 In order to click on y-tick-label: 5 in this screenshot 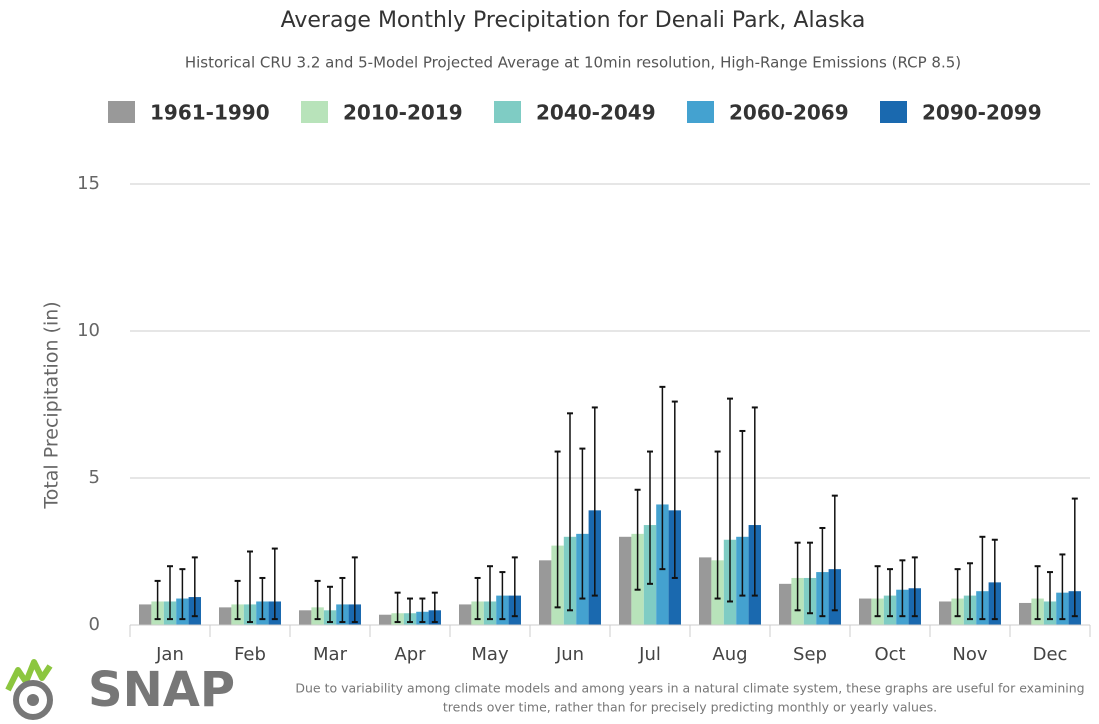, I will do `click(94, 477)`.